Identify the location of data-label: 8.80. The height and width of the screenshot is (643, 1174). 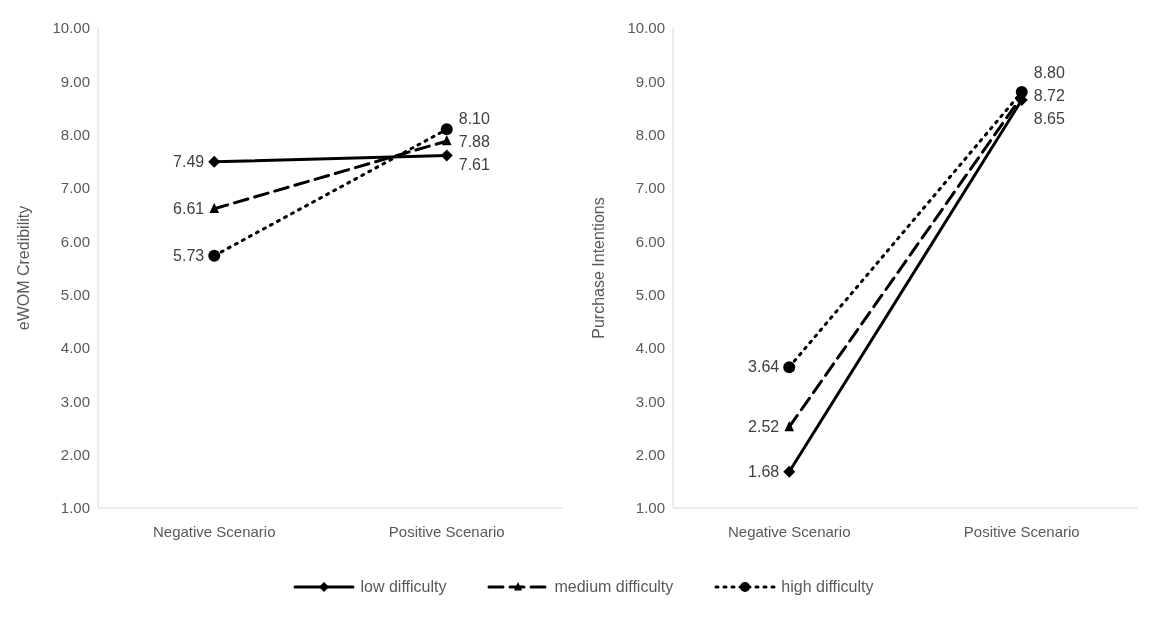
(1049, 72).